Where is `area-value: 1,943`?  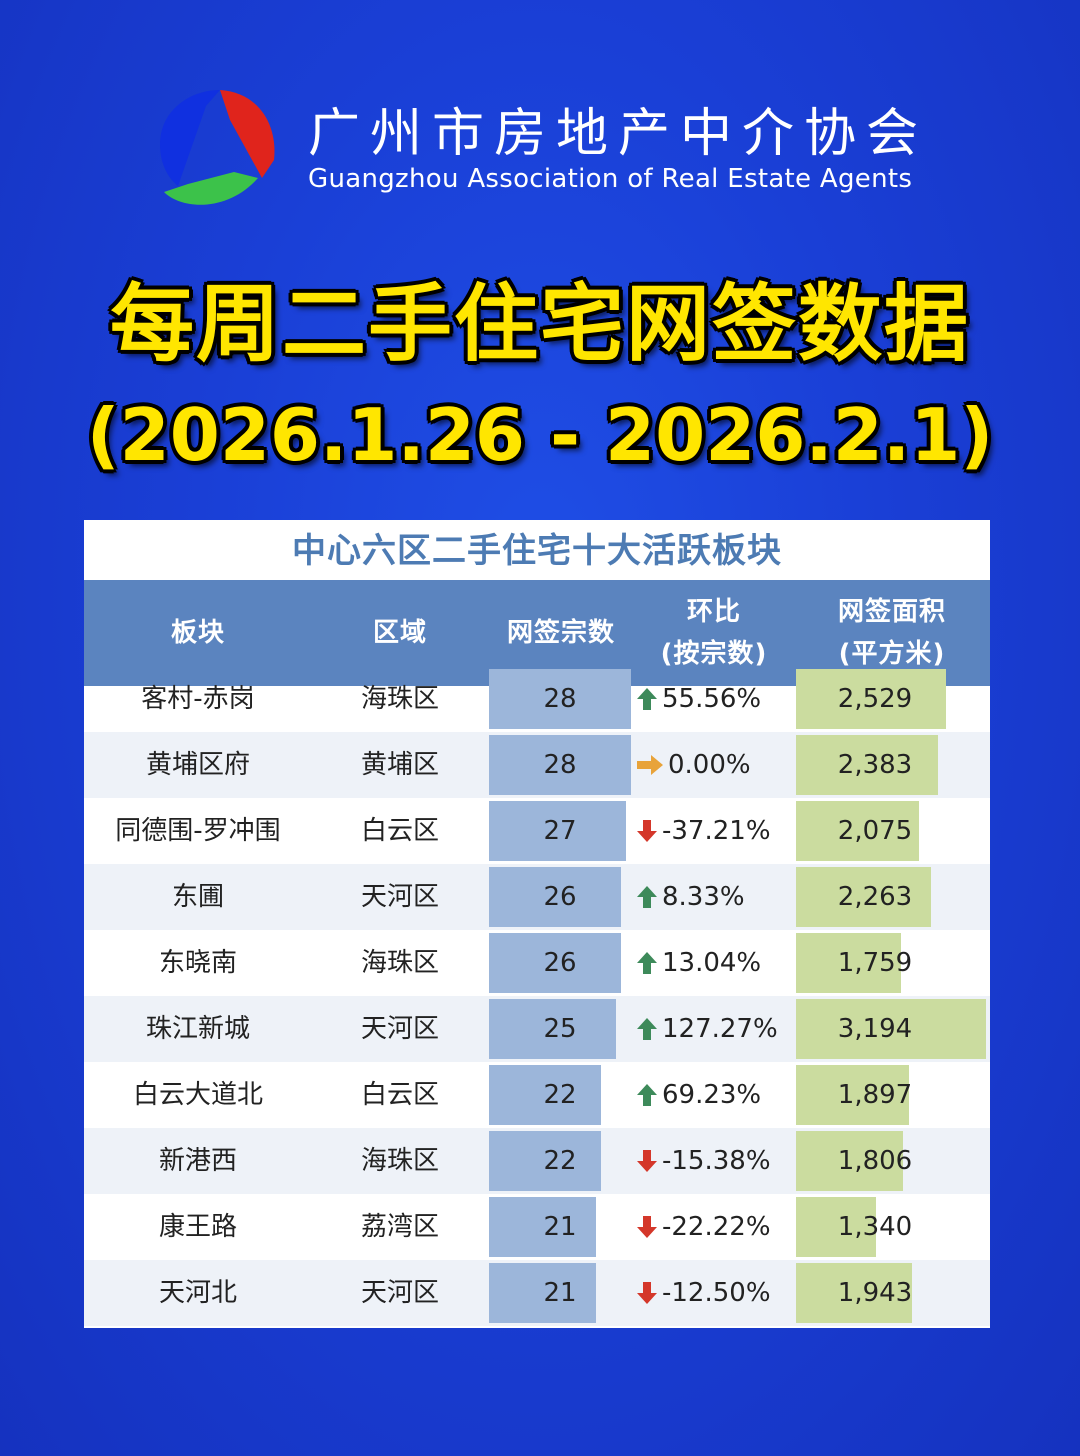 area-value: 1,943 is located at coordinates (875, 1293).